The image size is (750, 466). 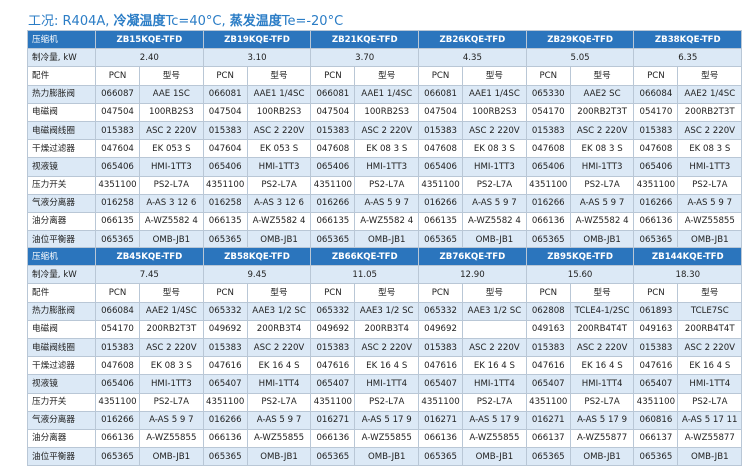 What do you see at coordinates (387, 311) in the screenshot?
I see `model-cell: AAE3 1/2 SC` at bounding box center [387, 311].